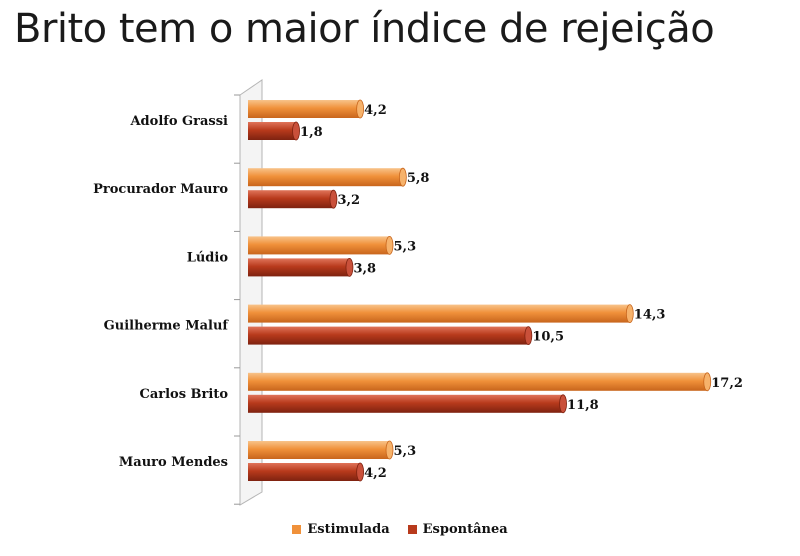  I want to click on bar-cap-estimulada-adolfo-grassi, so click(360, 109).